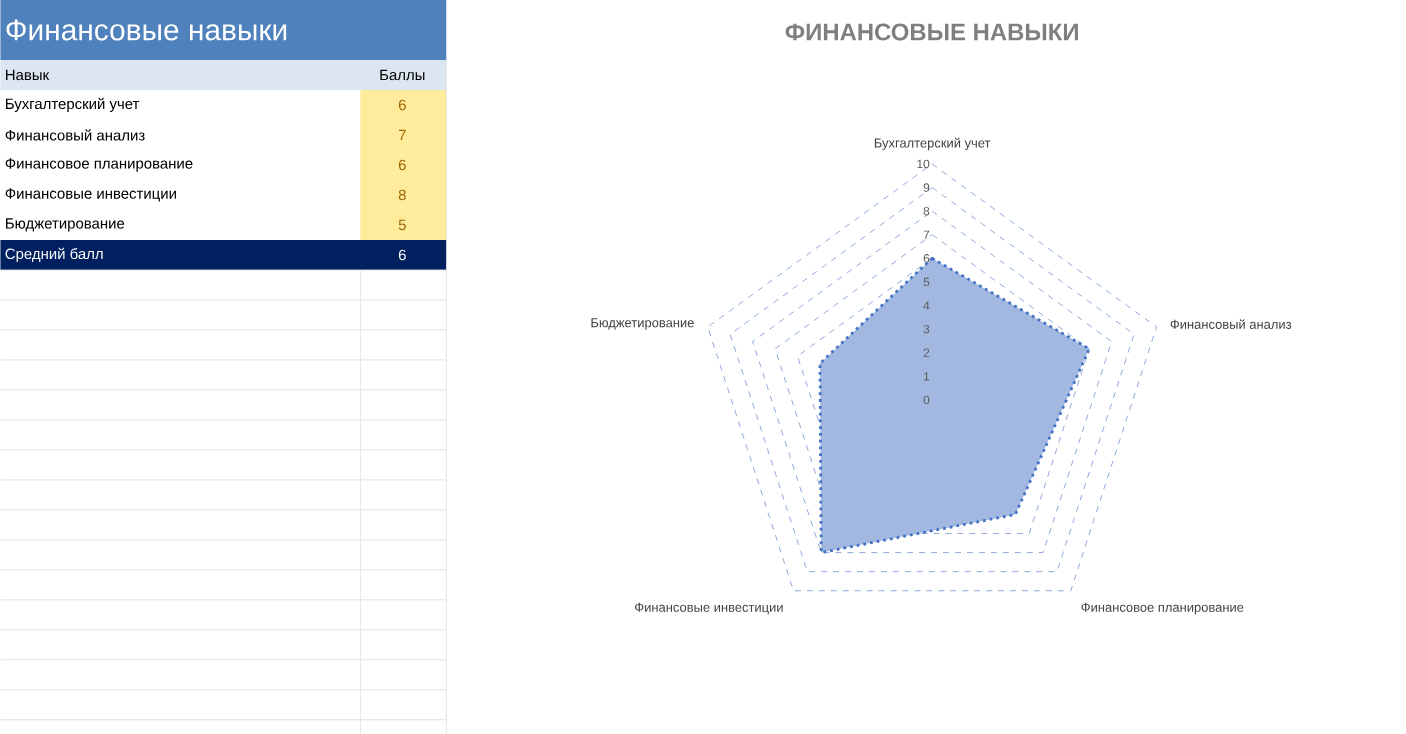 This screenshot has height=734, width=1406. What do you see at coordinates (146, 30) in the screenshot?
I see `text: Финансовые навыки` at bounding box center [146, 30].